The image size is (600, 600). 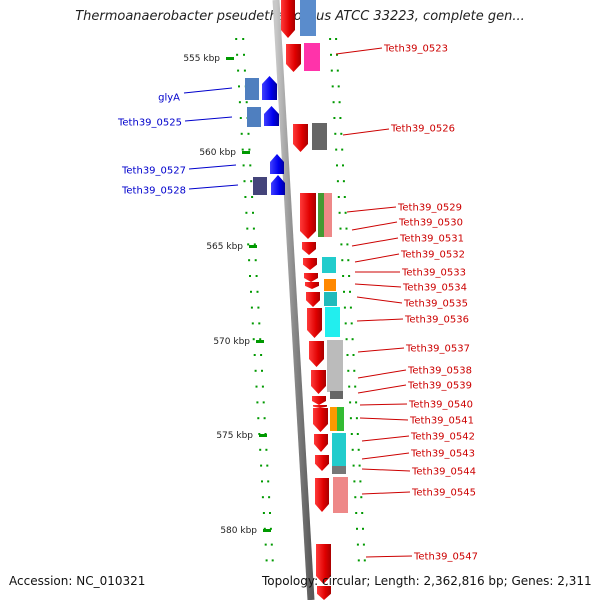 What do you see at coordinates (439, 386) in the screenshot?
I see `gene-label: Teth39_0539` at bounding box center [439, 386].